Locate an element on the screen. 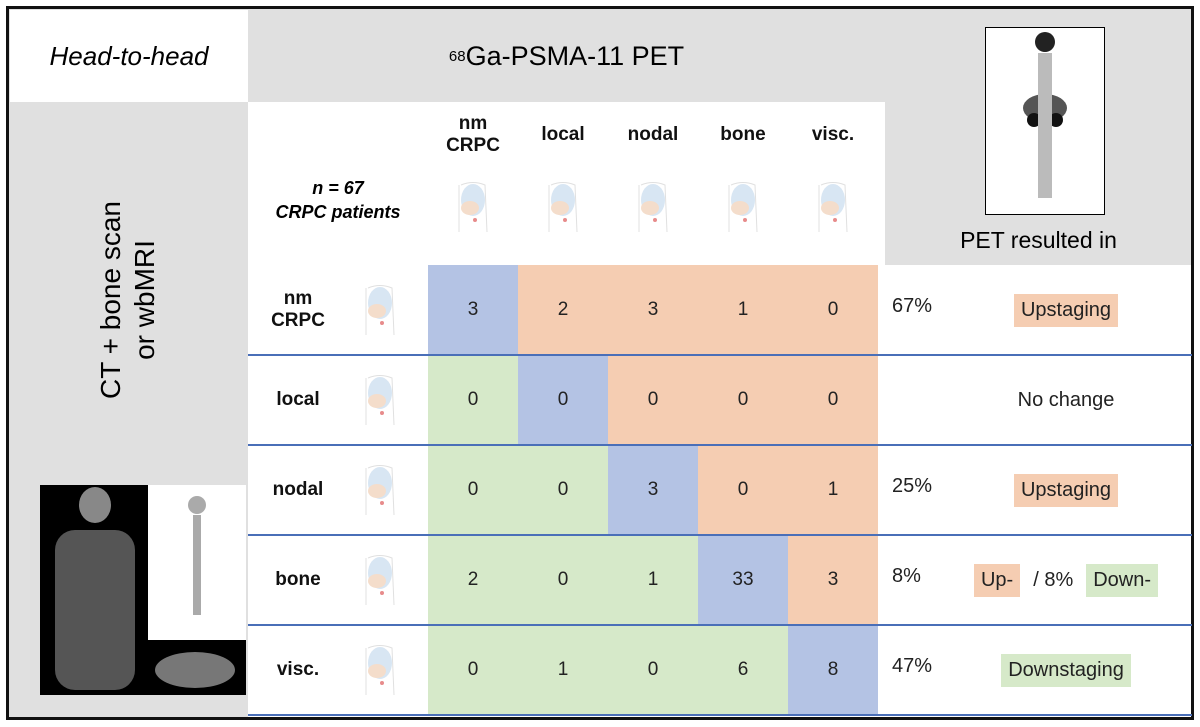 The image size is (1200, 727). pet-image is located at coordinates (1045, 121).